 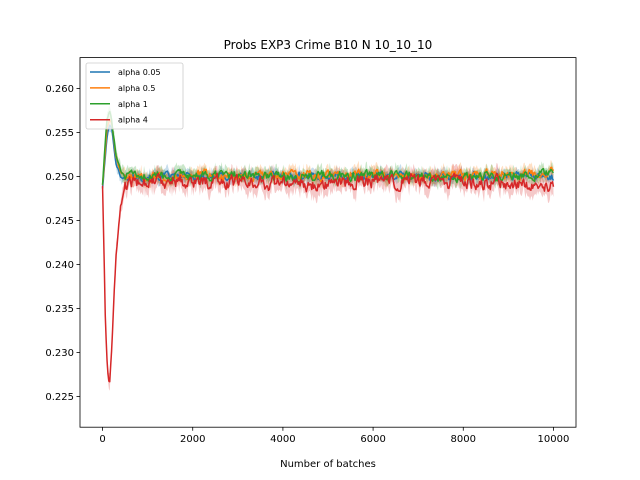 What do you see at coordinates (133, 120) in the screenshot?
I see `legend-label-4: alpha 4` at bounding box center [133, 120].